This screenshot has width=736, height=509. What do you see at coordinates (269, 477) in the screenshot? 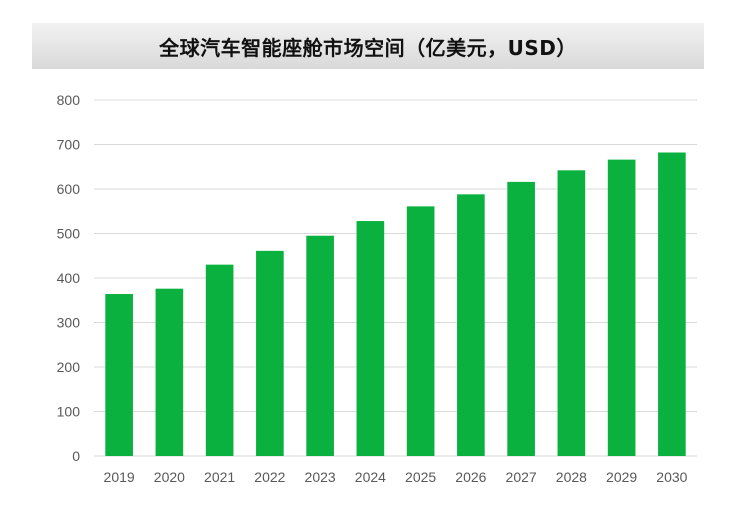
I see `x-tick-label-2022: 2022` at bounding box center [269, 477].